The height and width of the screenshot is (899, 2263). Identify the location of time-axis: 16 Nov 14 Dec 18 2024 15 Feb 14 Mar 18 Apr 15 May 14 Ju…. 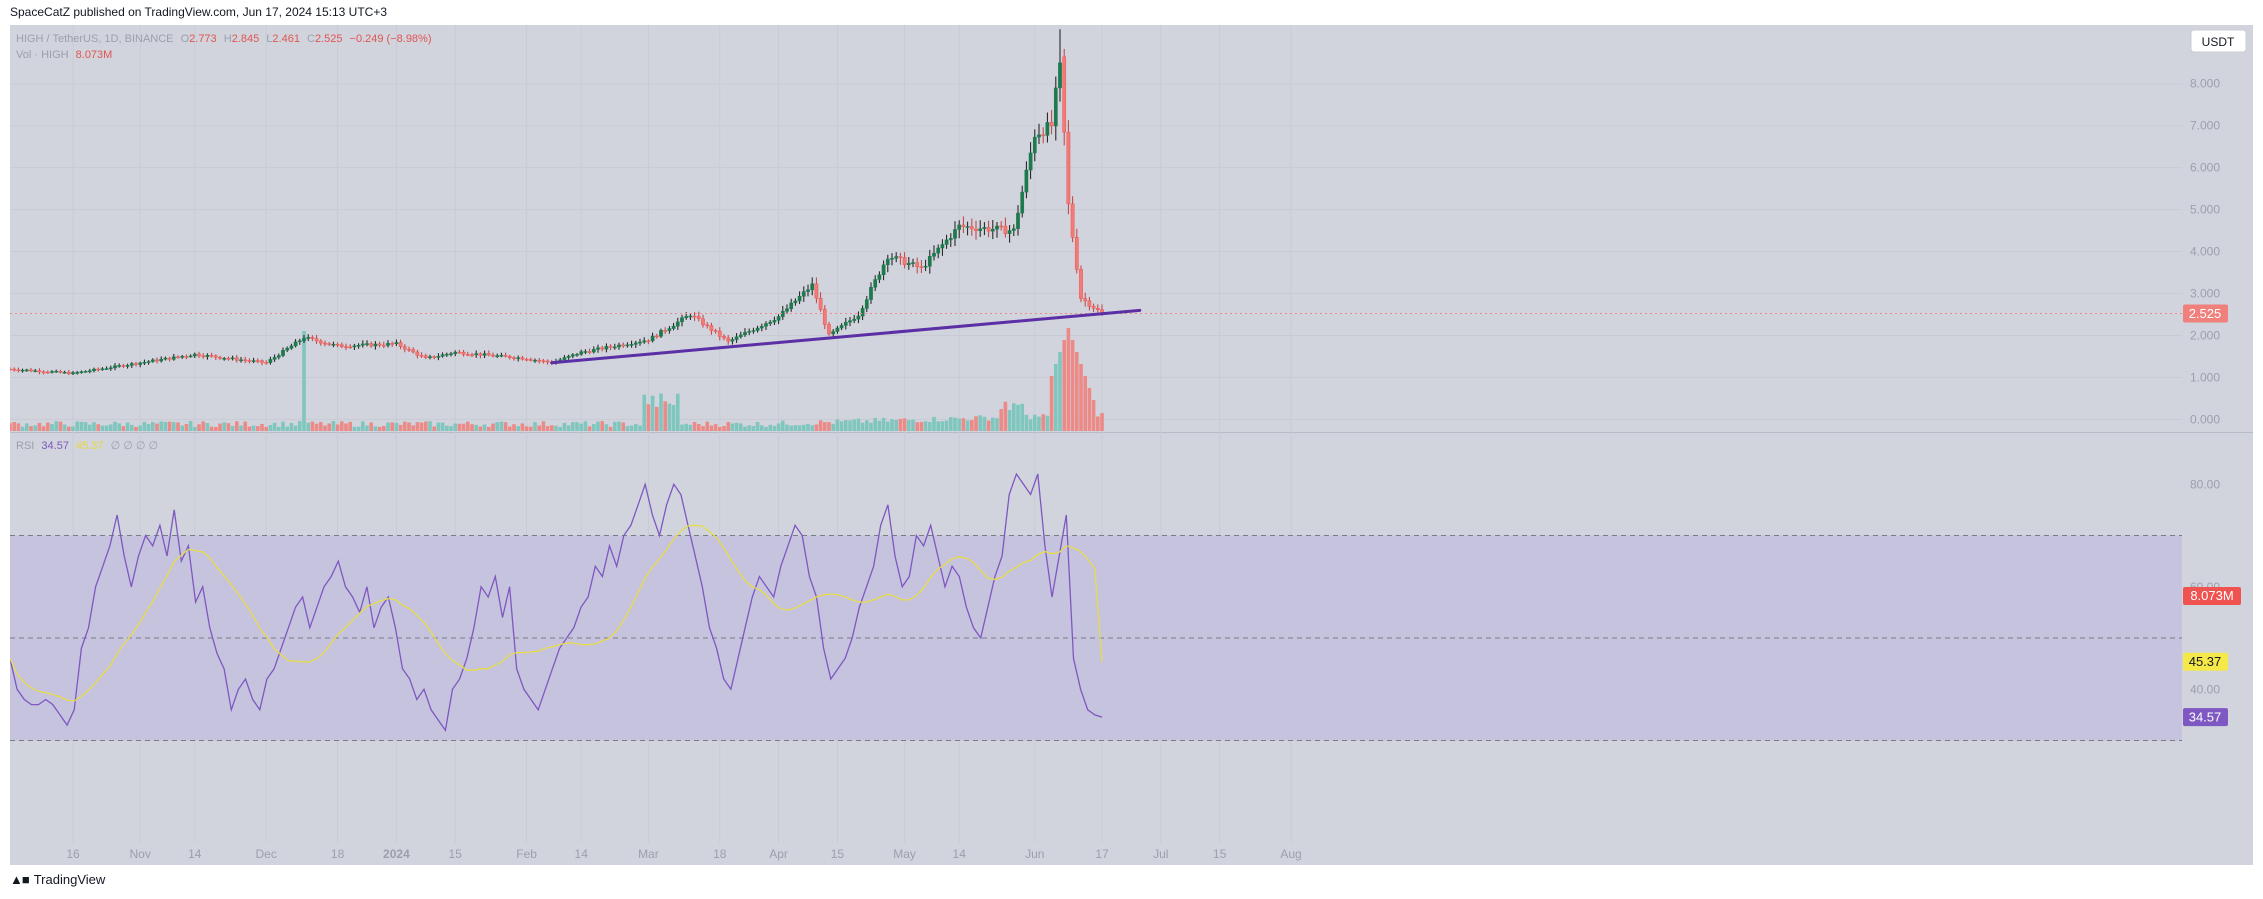
(683, 854).